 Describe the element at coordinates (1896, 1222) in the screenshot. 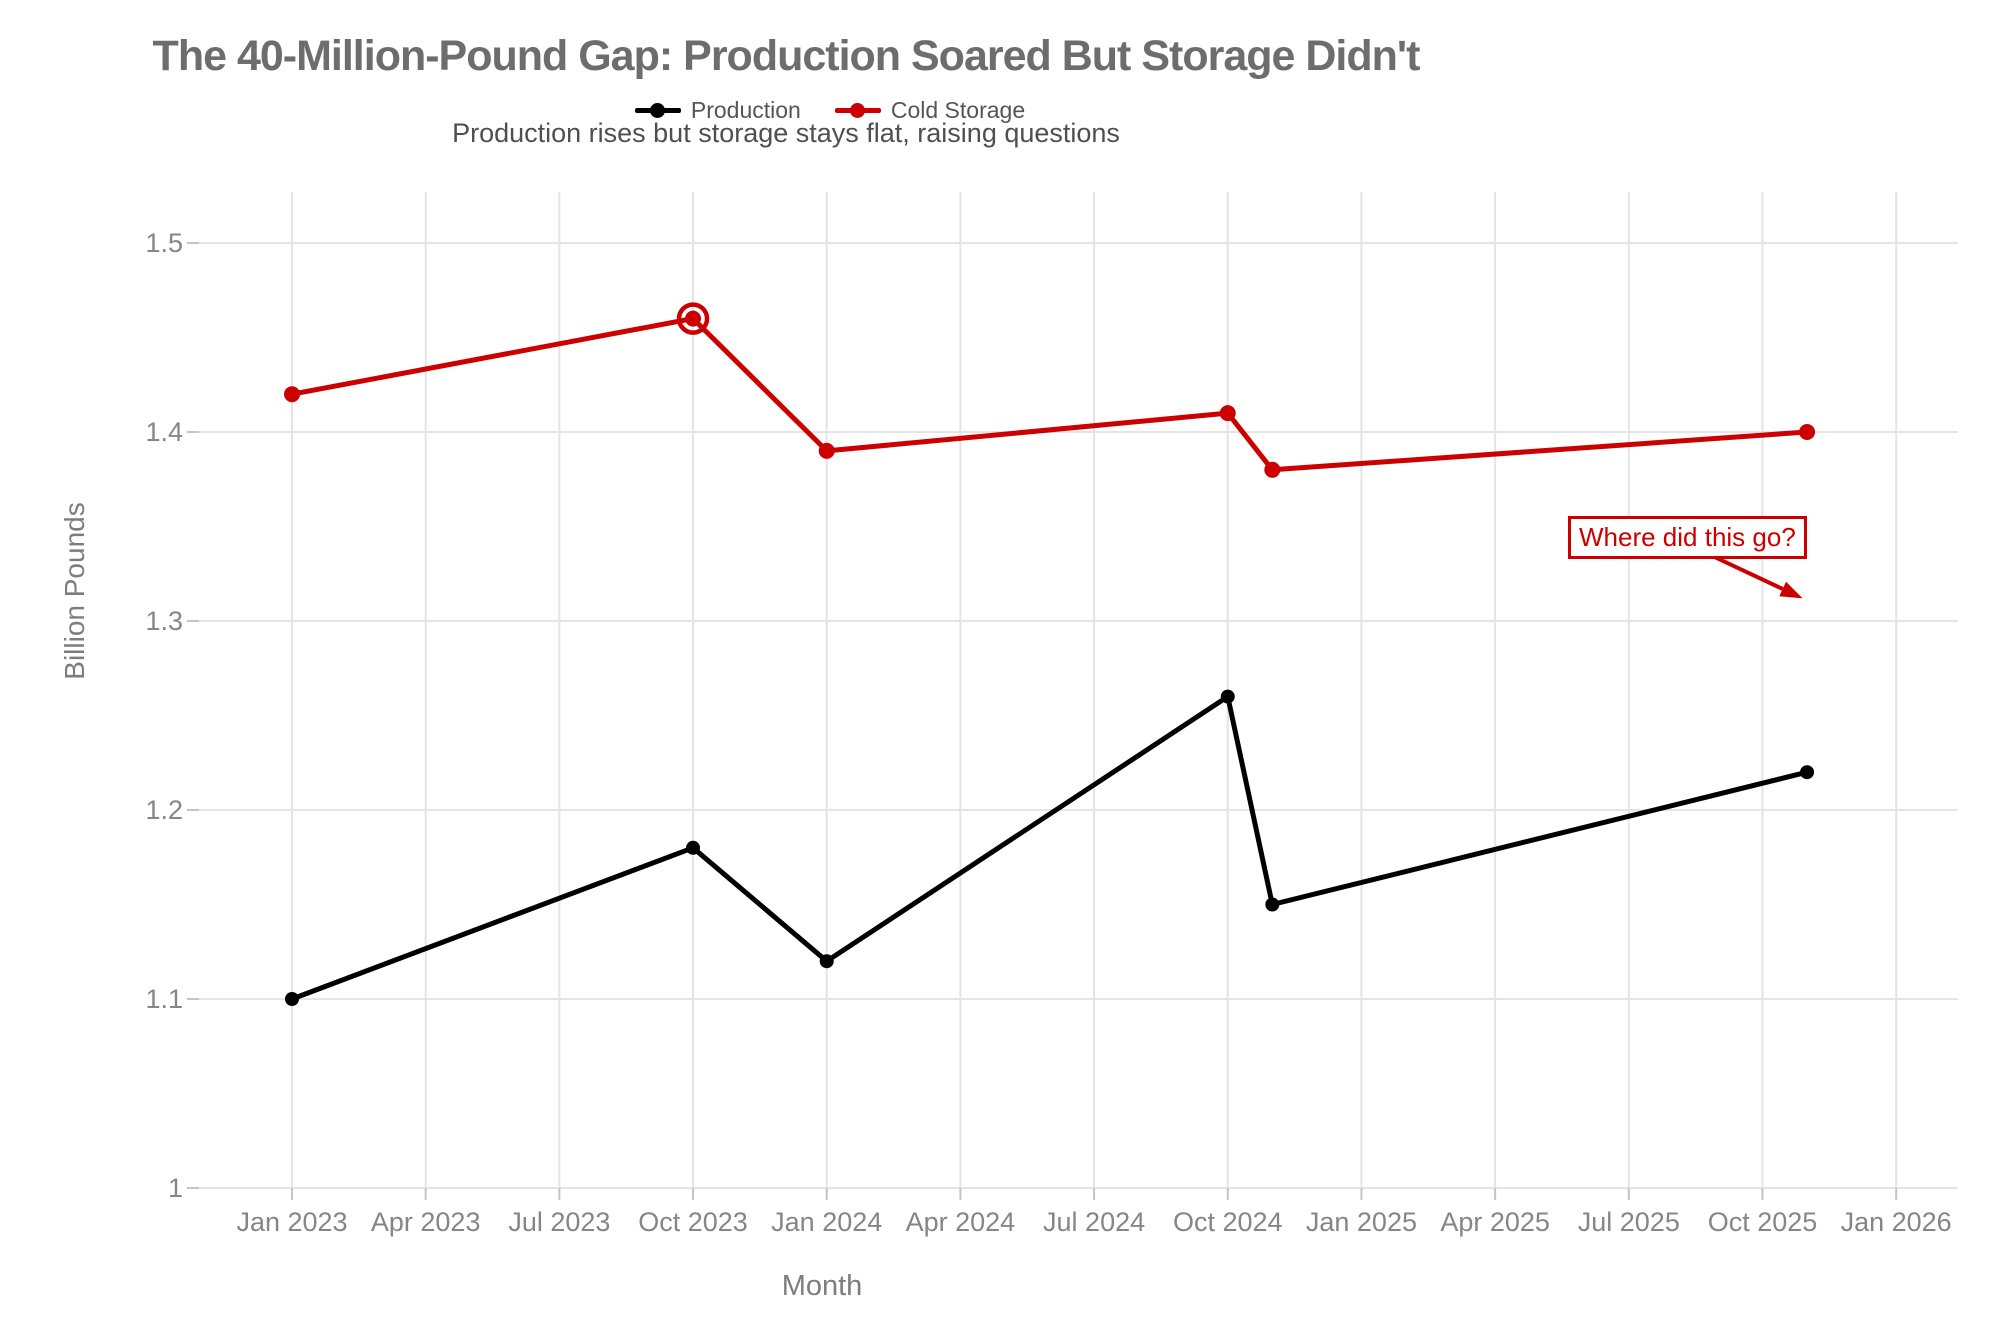

I see `x-tick-label: Jan 2026` at that location.